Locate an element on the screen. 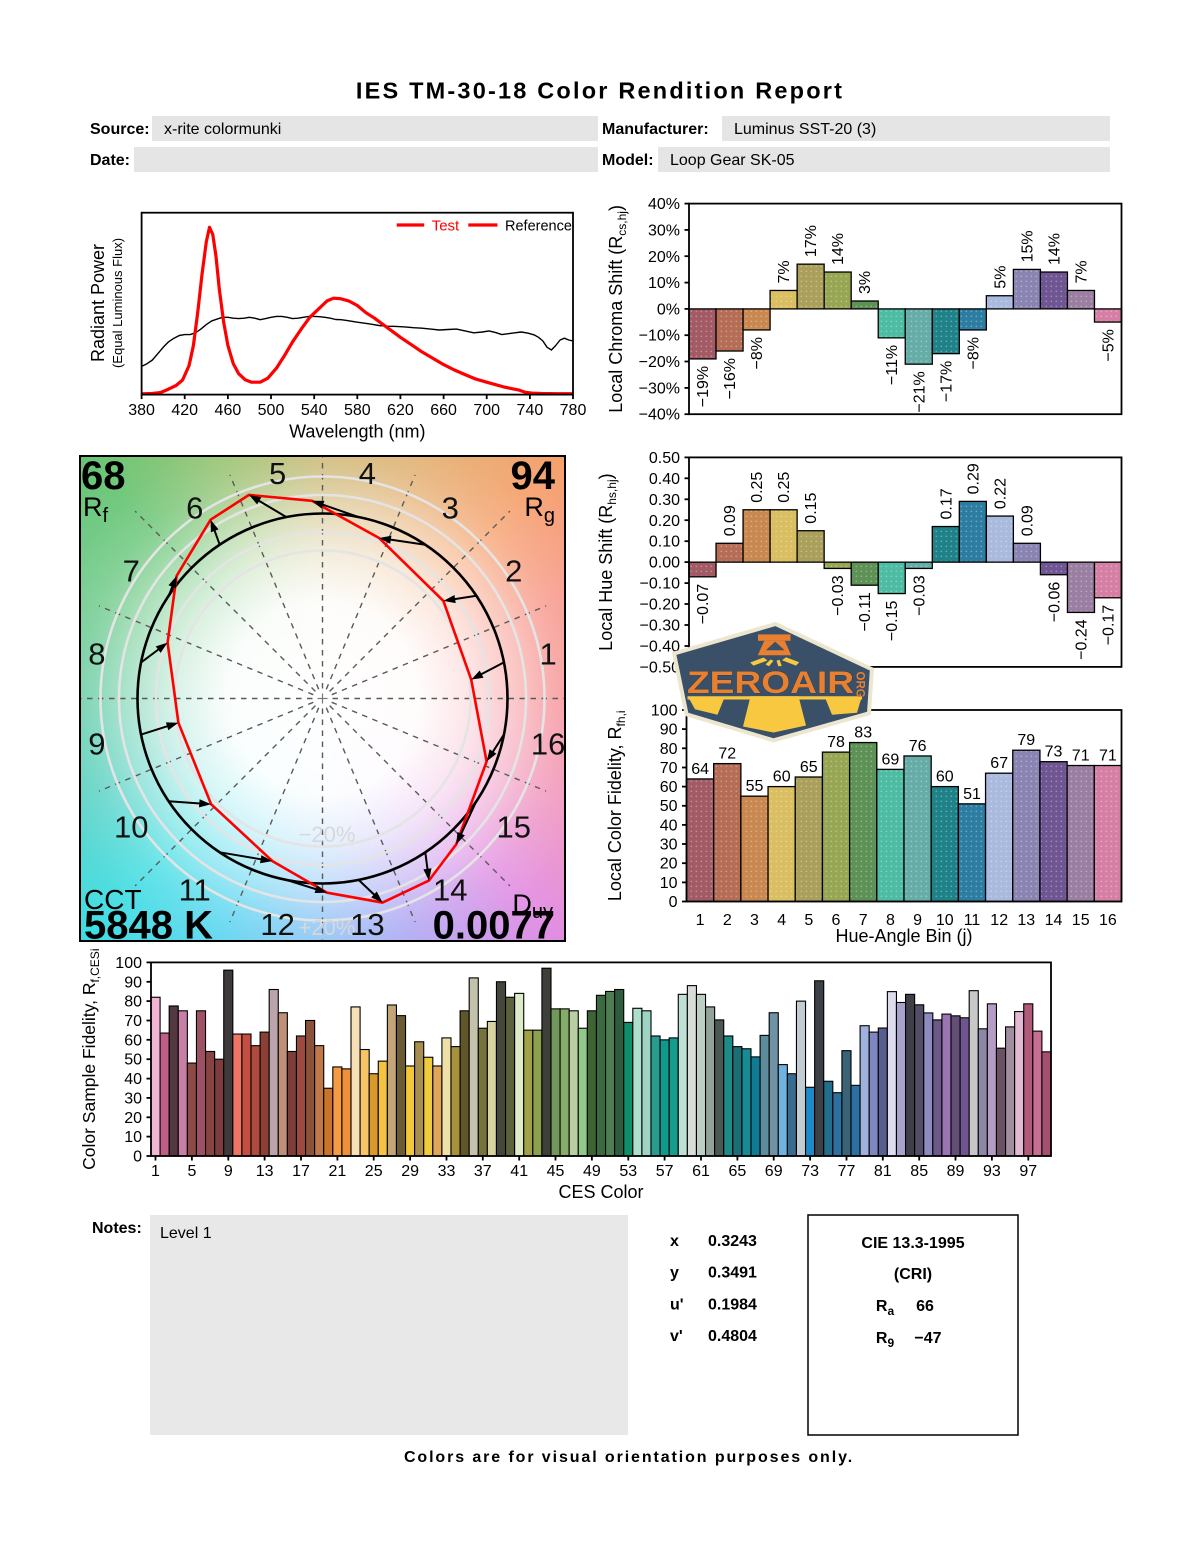 This screenshot has width=1200, height=1550. svg-text: Luminus SST-20 (3) is located at coordinates (805, 129).